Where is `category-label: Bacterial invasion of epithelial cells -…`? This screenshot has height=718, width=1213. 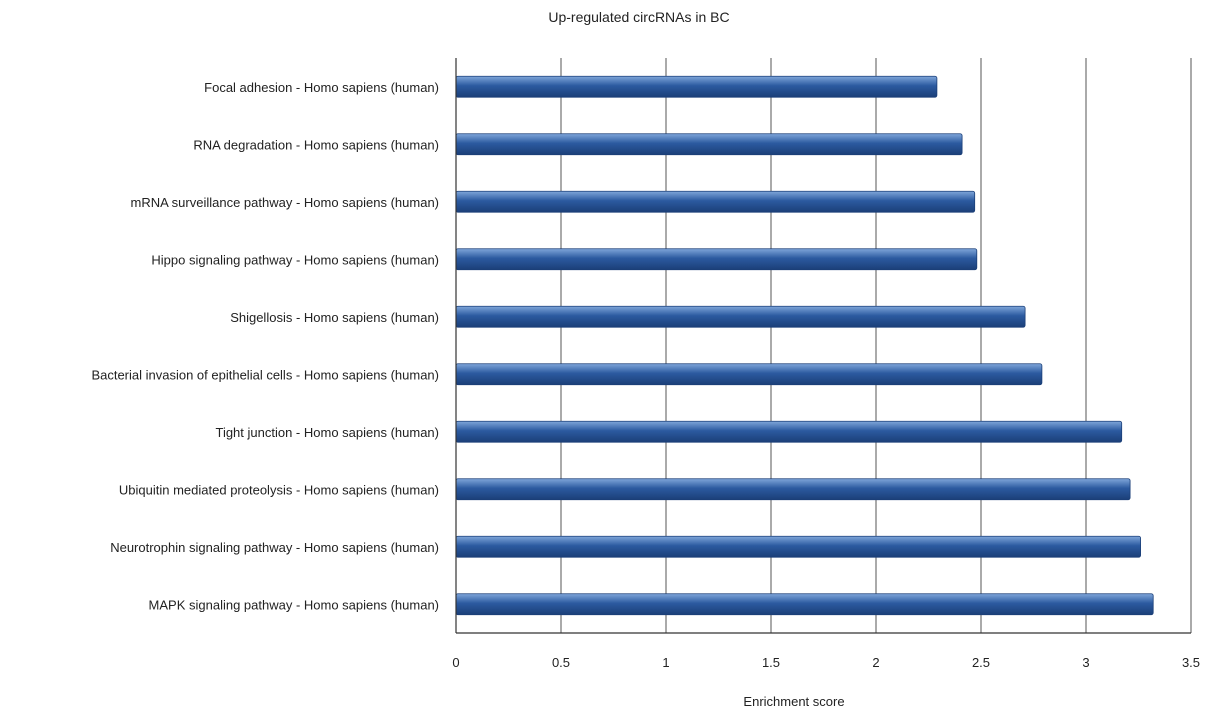
category-label: Bacterial invasion of epithelial cells -… is located at coordinates (265, 374).